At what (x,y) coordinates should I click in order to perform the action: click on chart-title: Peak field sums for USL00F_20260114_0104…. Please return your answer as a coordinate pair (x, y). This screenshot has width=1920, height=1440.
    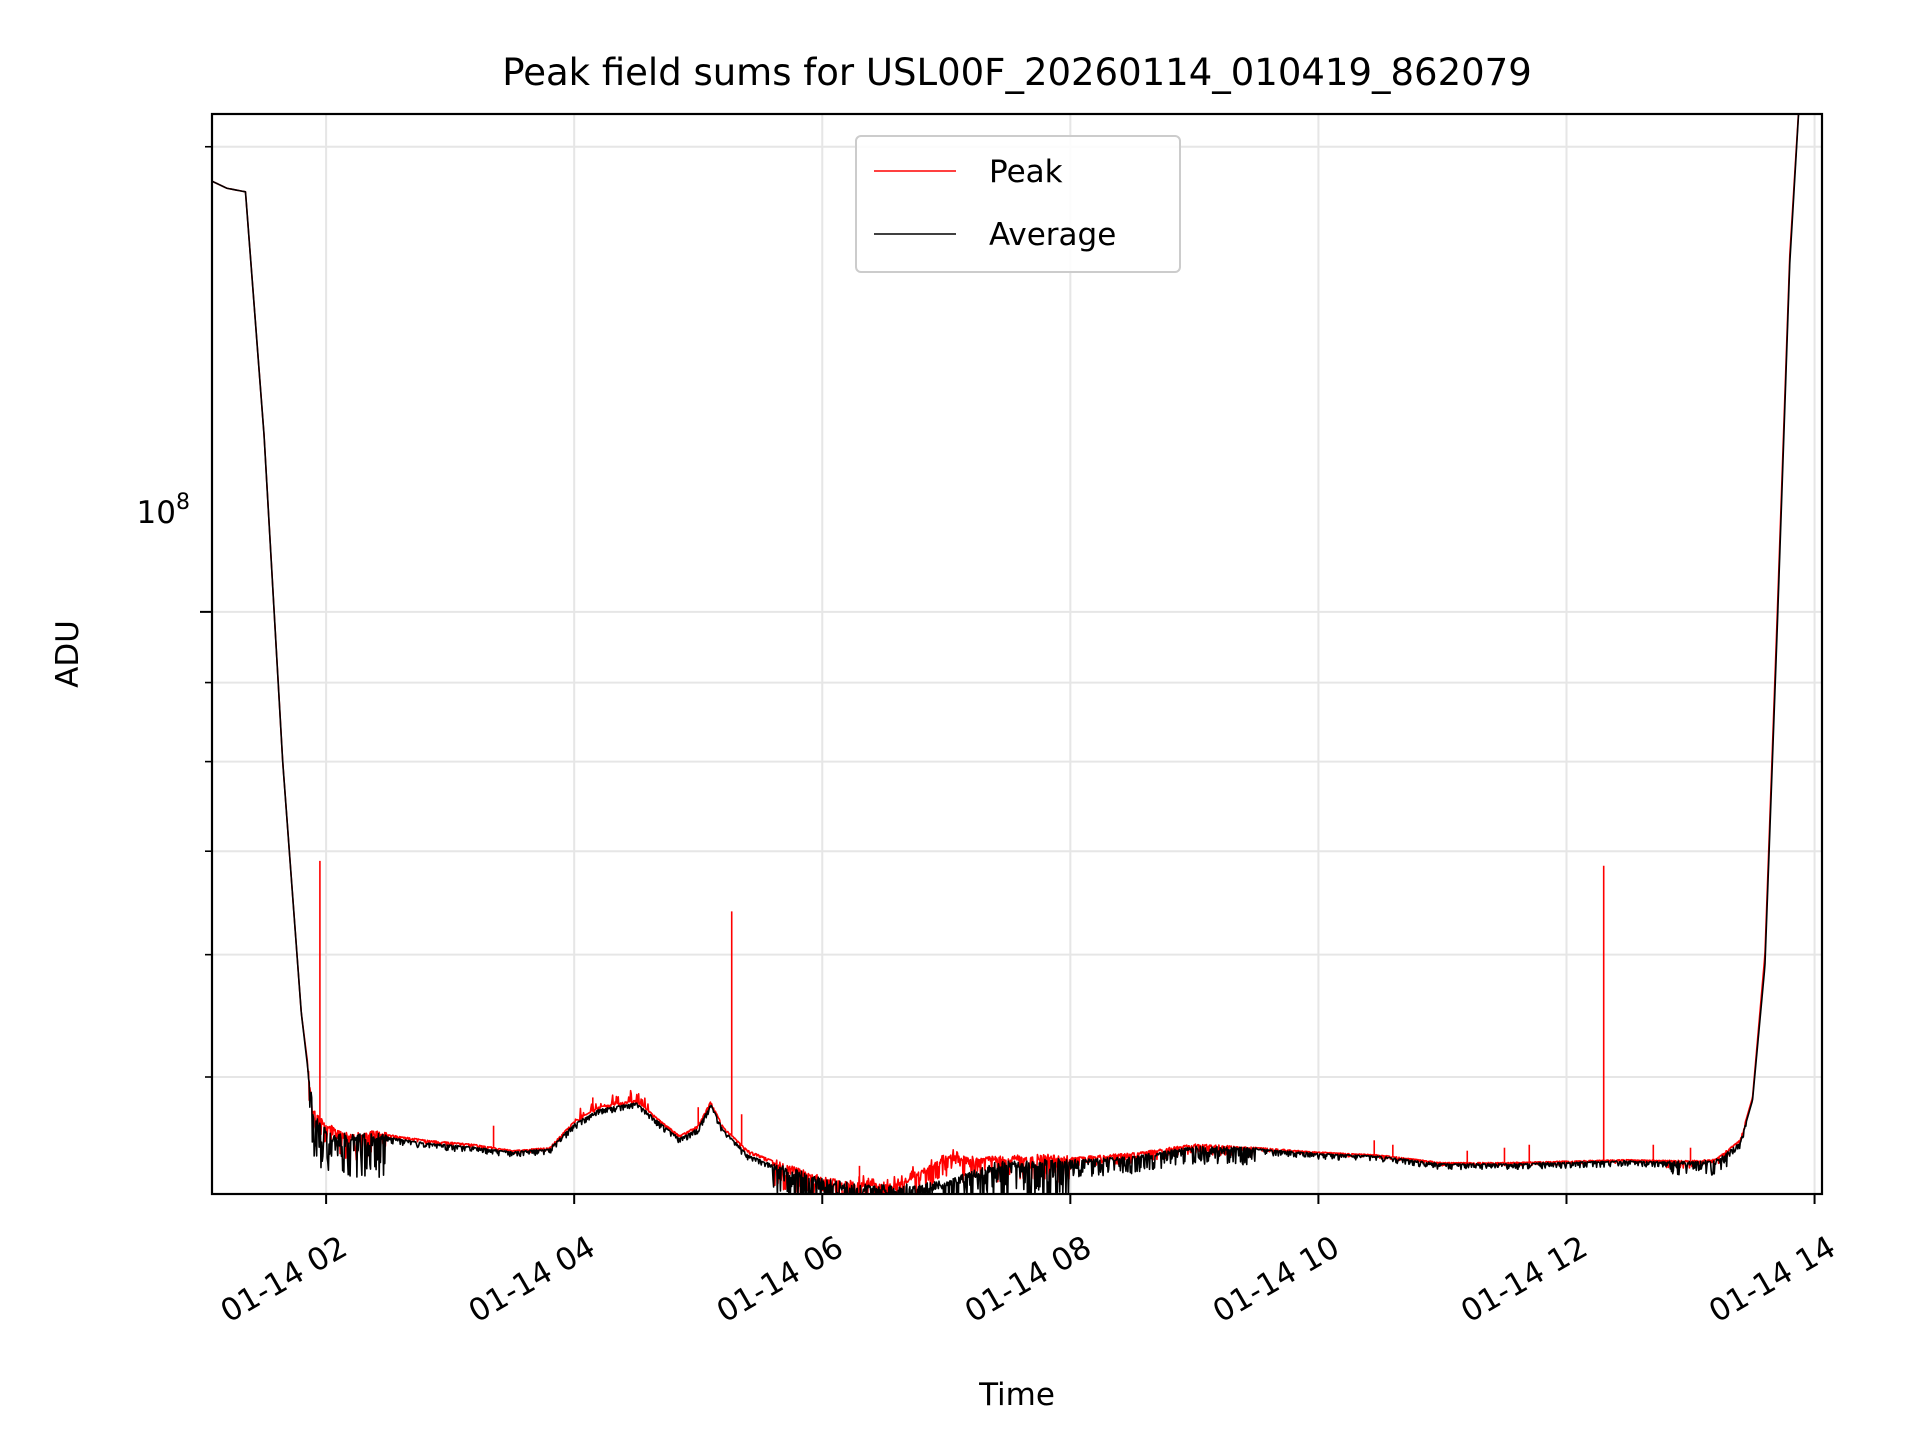
    Looking at the image, I should click on (1017, 72).